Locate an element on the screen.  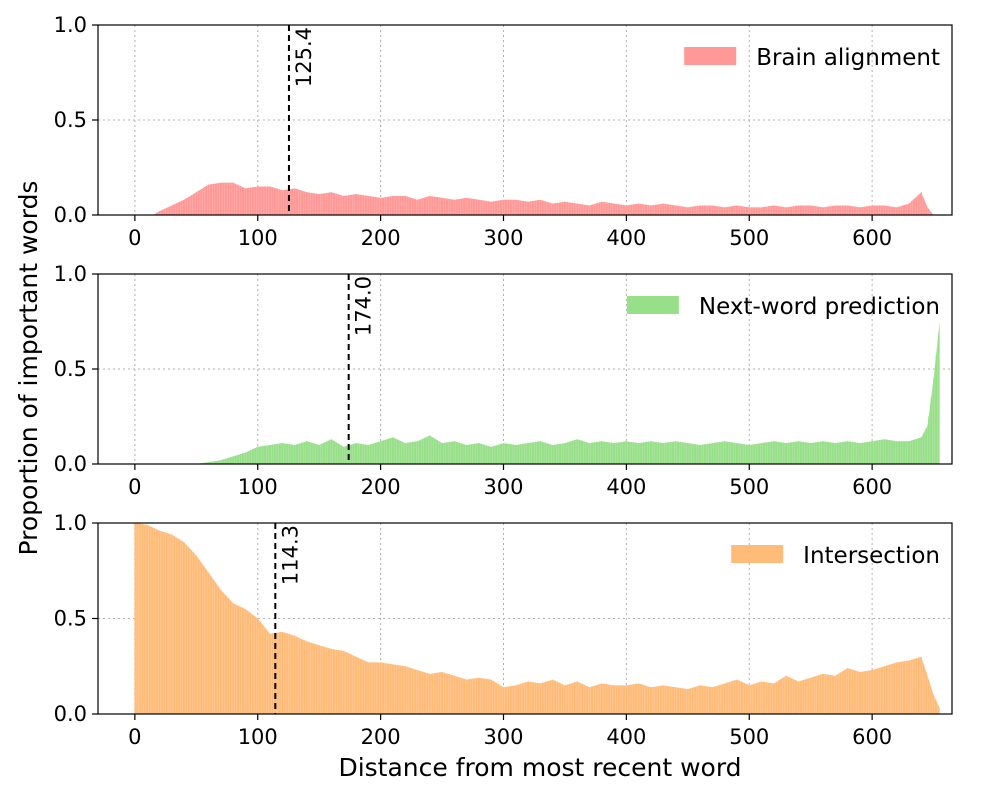
bars-brain-alignment is located at coordinates (543, 198).